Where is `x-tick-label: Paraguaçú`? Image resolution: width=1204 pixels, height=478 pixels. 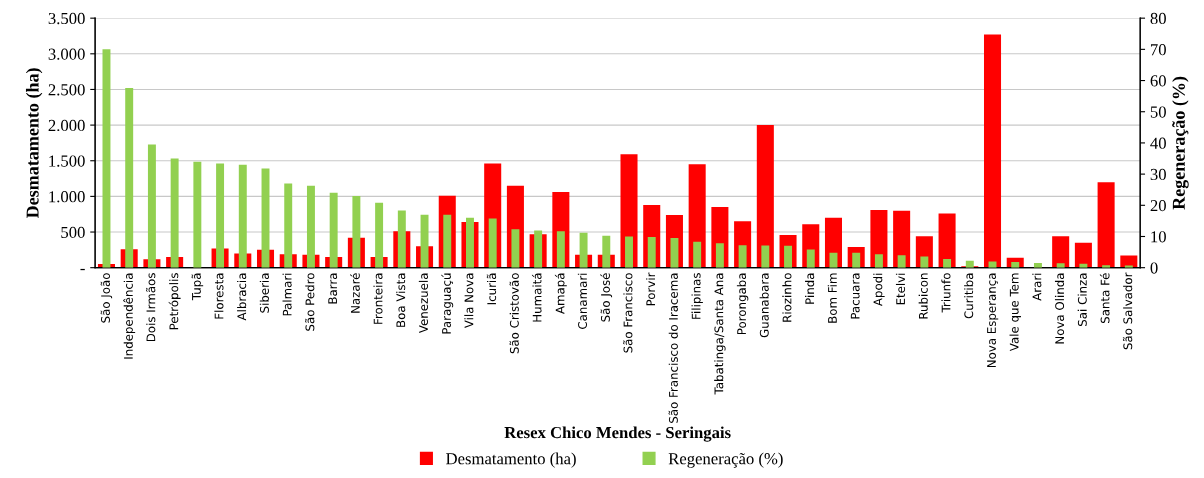 x-tick-label: Paraguaçú is located at coordinates (447, 303).